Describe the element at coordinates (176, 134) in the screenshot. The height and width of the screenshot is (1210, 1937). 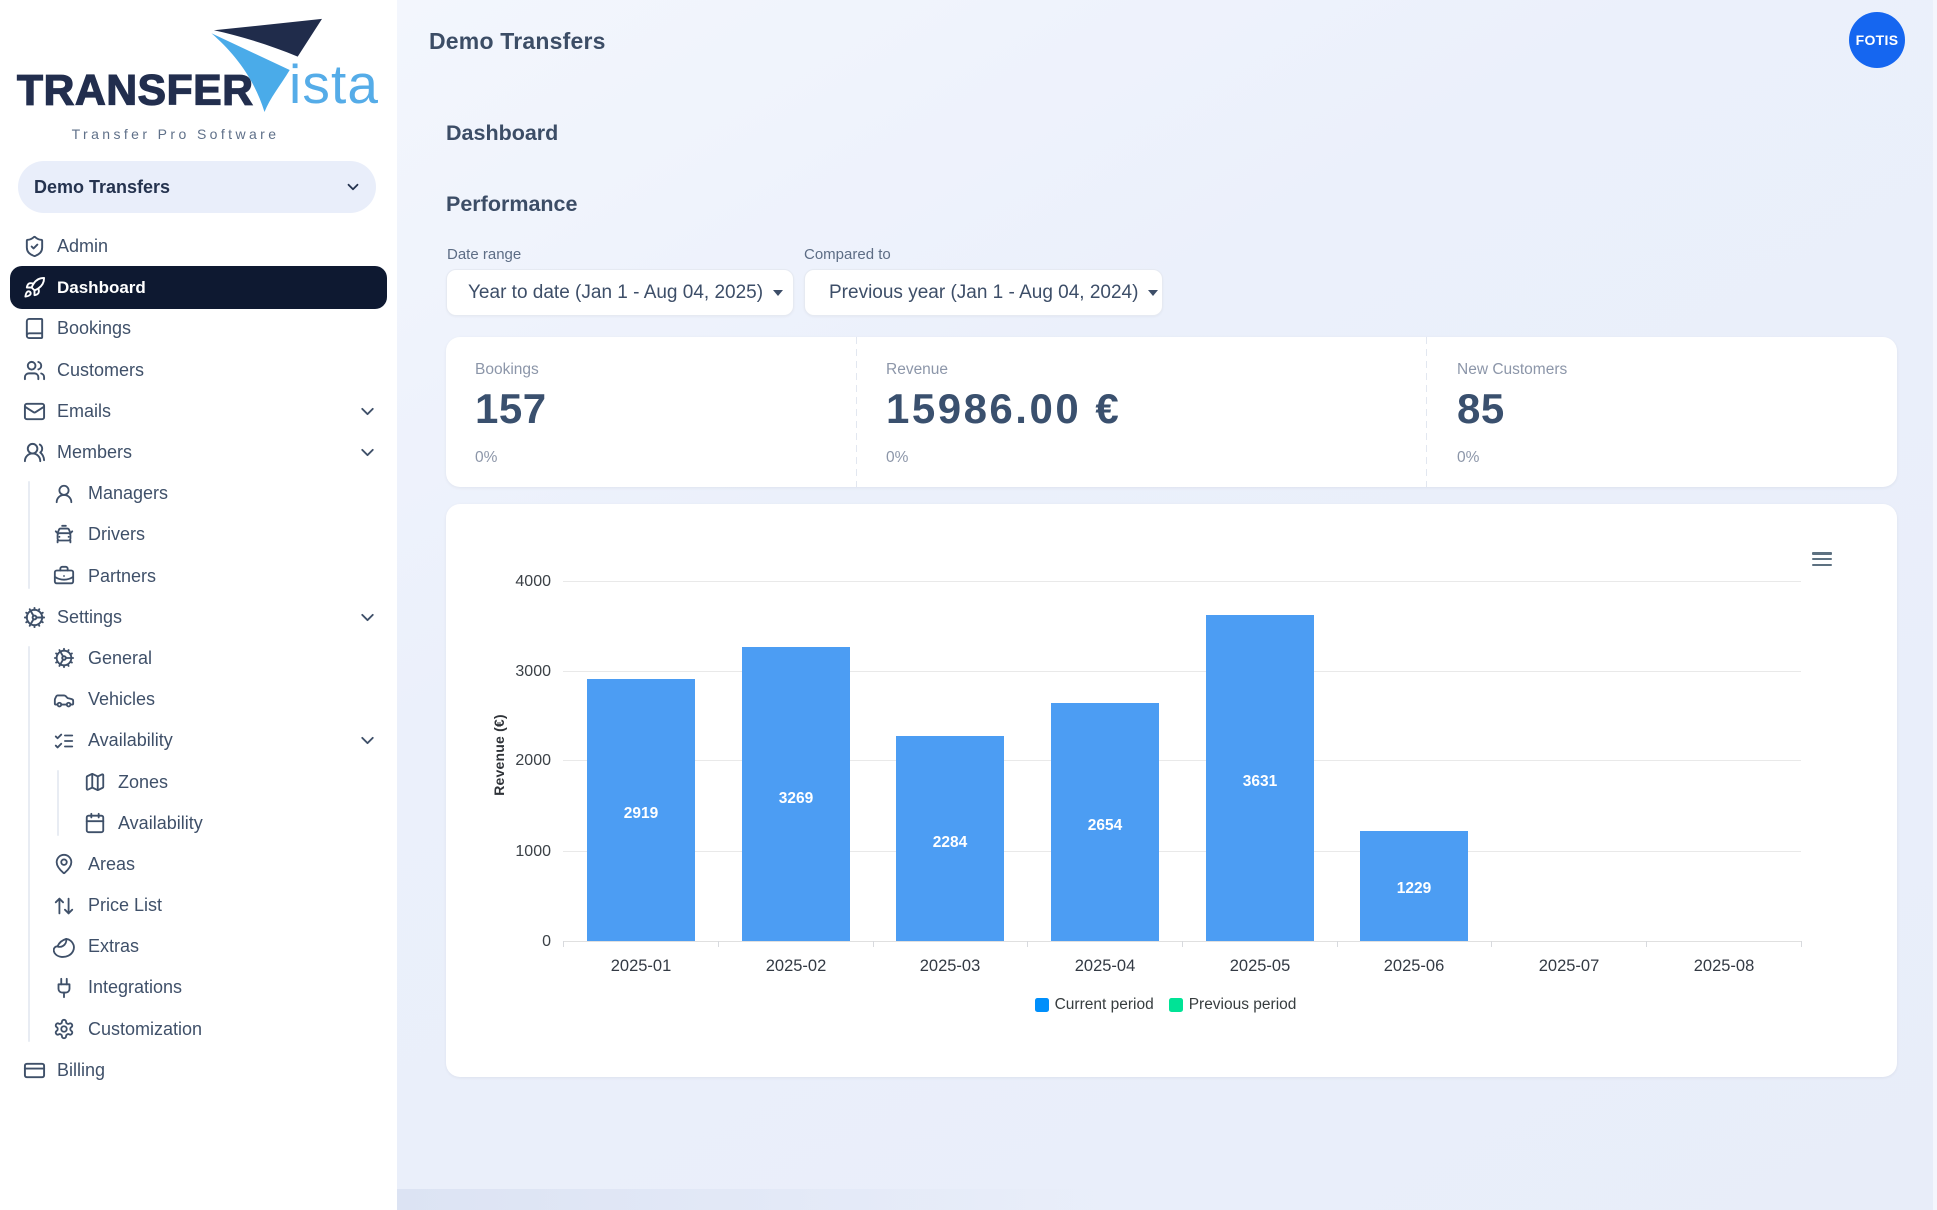
I see `svg-text: Transfer Pro Software` at that location.